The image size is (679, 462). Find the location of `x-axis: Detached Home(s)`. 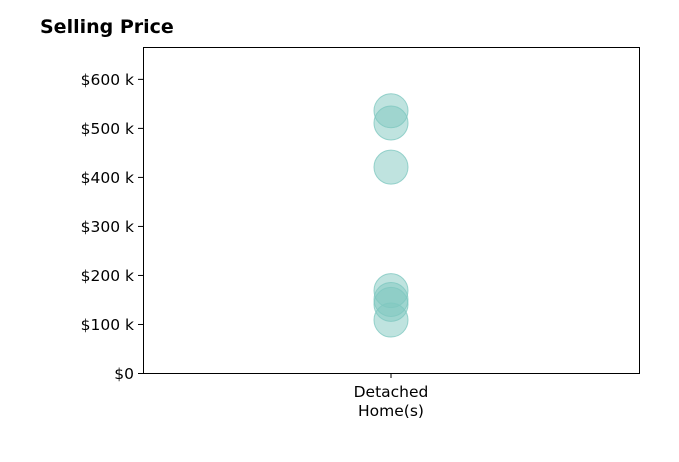

x-axis: Detached Home(s) is located at coordinates (391, 396).